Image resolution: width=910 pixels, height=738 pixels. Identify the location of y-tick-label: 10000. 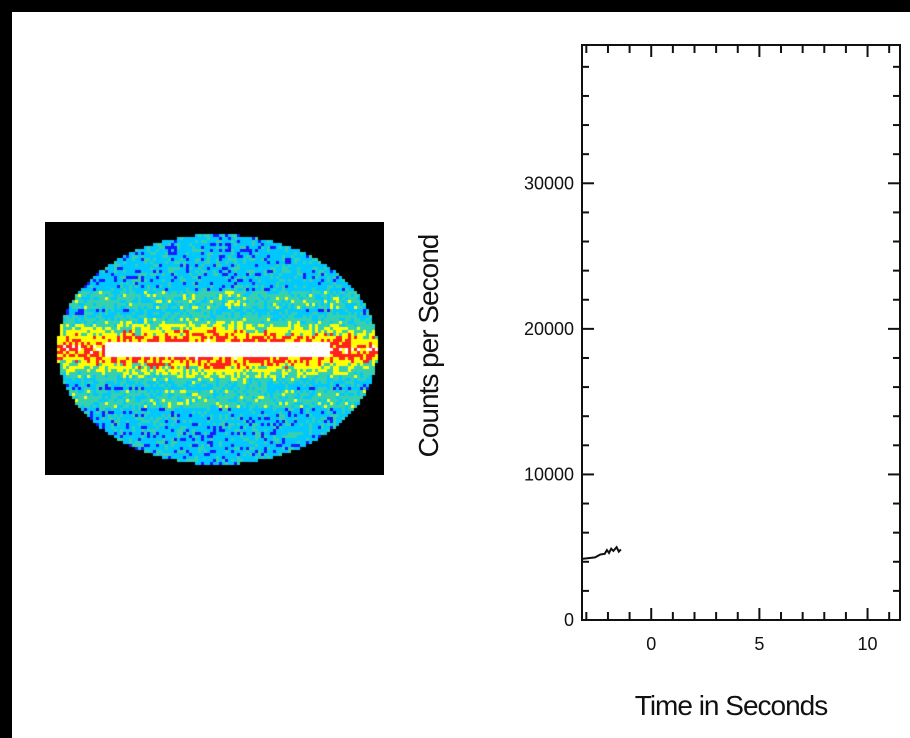
(549, 474).